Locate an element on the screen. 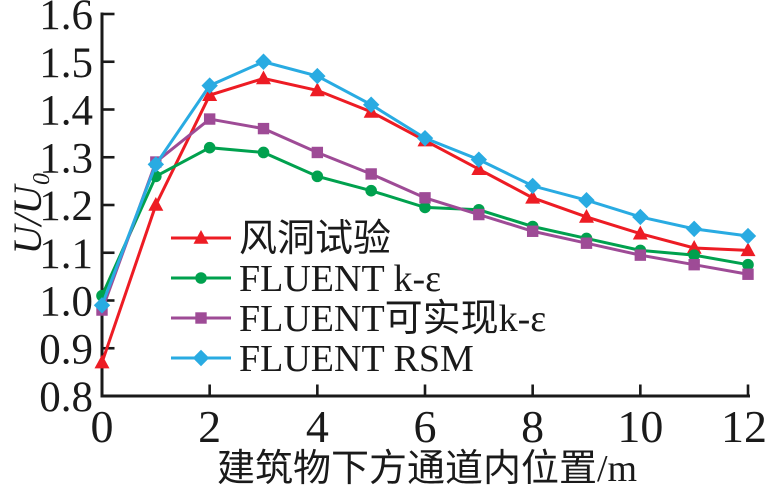  x-tick-label: 12 is located at coordinates (744, 426).